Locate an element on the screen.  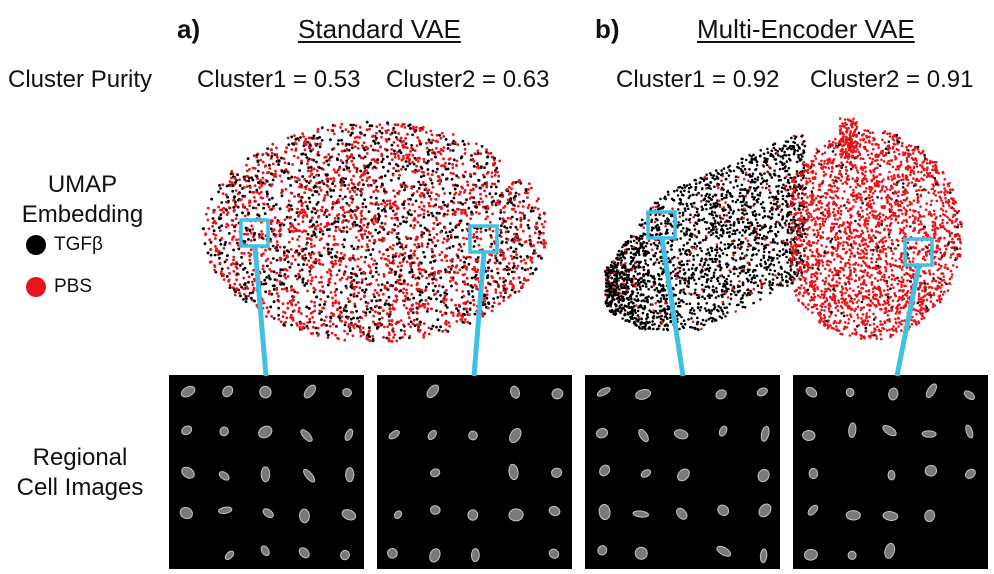
cell-tile-a-left is located at coordinates (266, 472).